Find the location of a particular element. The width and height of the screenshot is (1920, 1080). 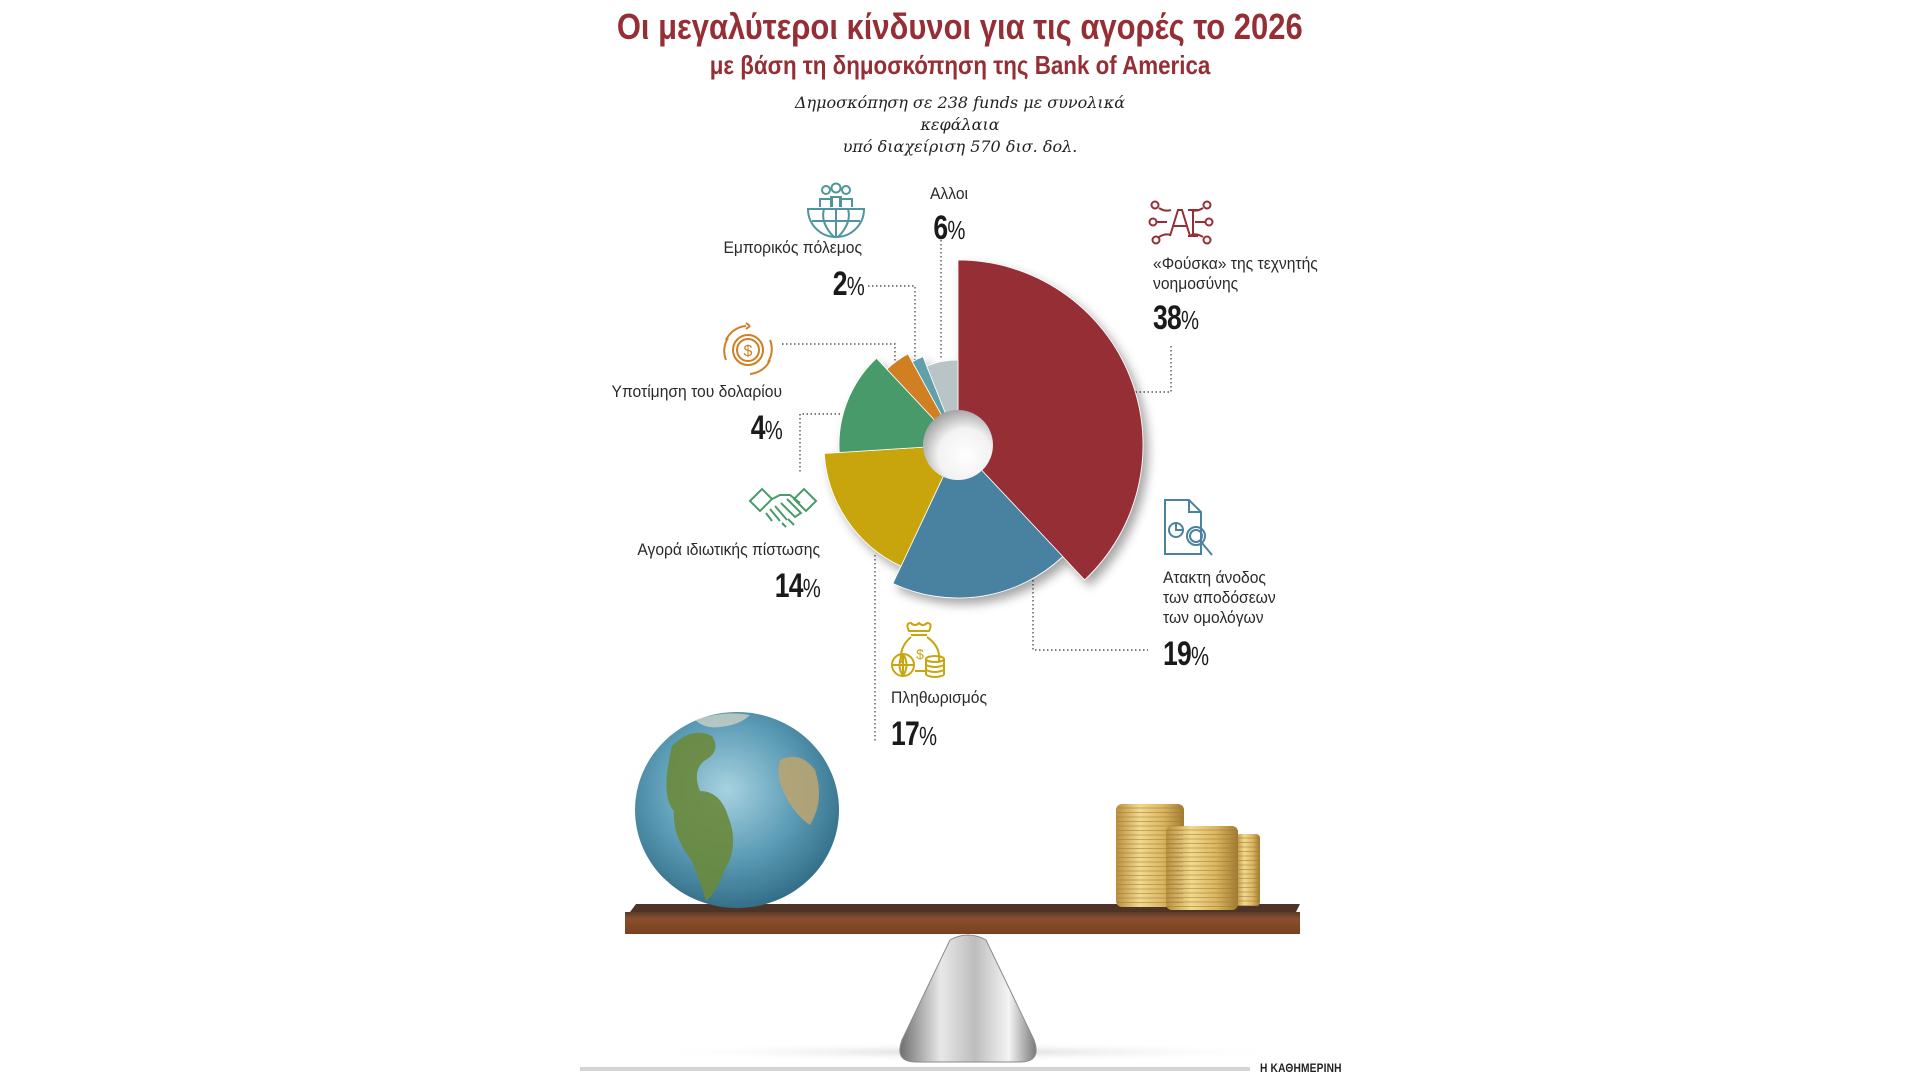

label-others: Αλλοι is located at coordinates (949, 193).